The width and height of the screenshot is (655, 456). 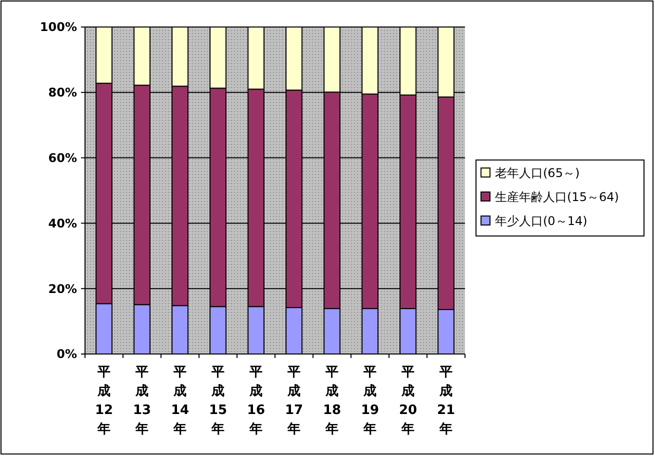 I want to click on x-tick-label: 平成13年, so click(x=142, y=401).